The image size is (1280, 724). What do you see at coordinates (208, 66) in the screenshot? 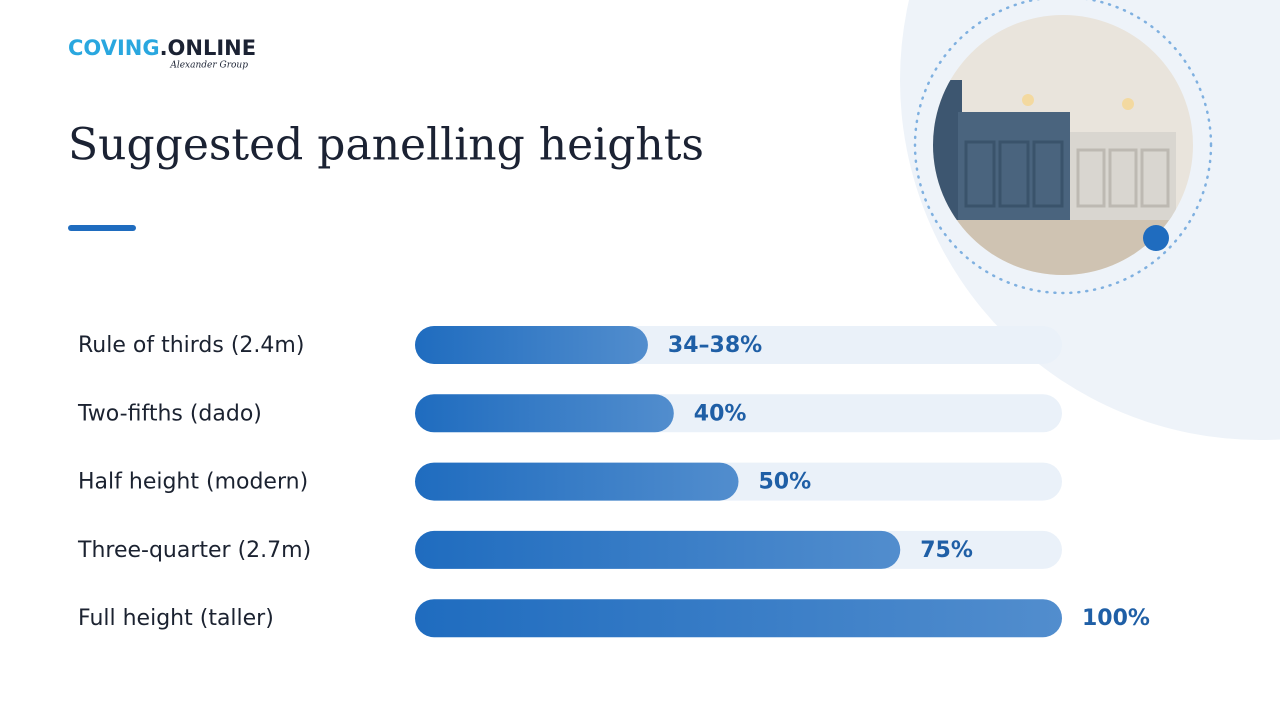
I see `brand-tagline: Alexander Group` at bounding box center [208, 66].